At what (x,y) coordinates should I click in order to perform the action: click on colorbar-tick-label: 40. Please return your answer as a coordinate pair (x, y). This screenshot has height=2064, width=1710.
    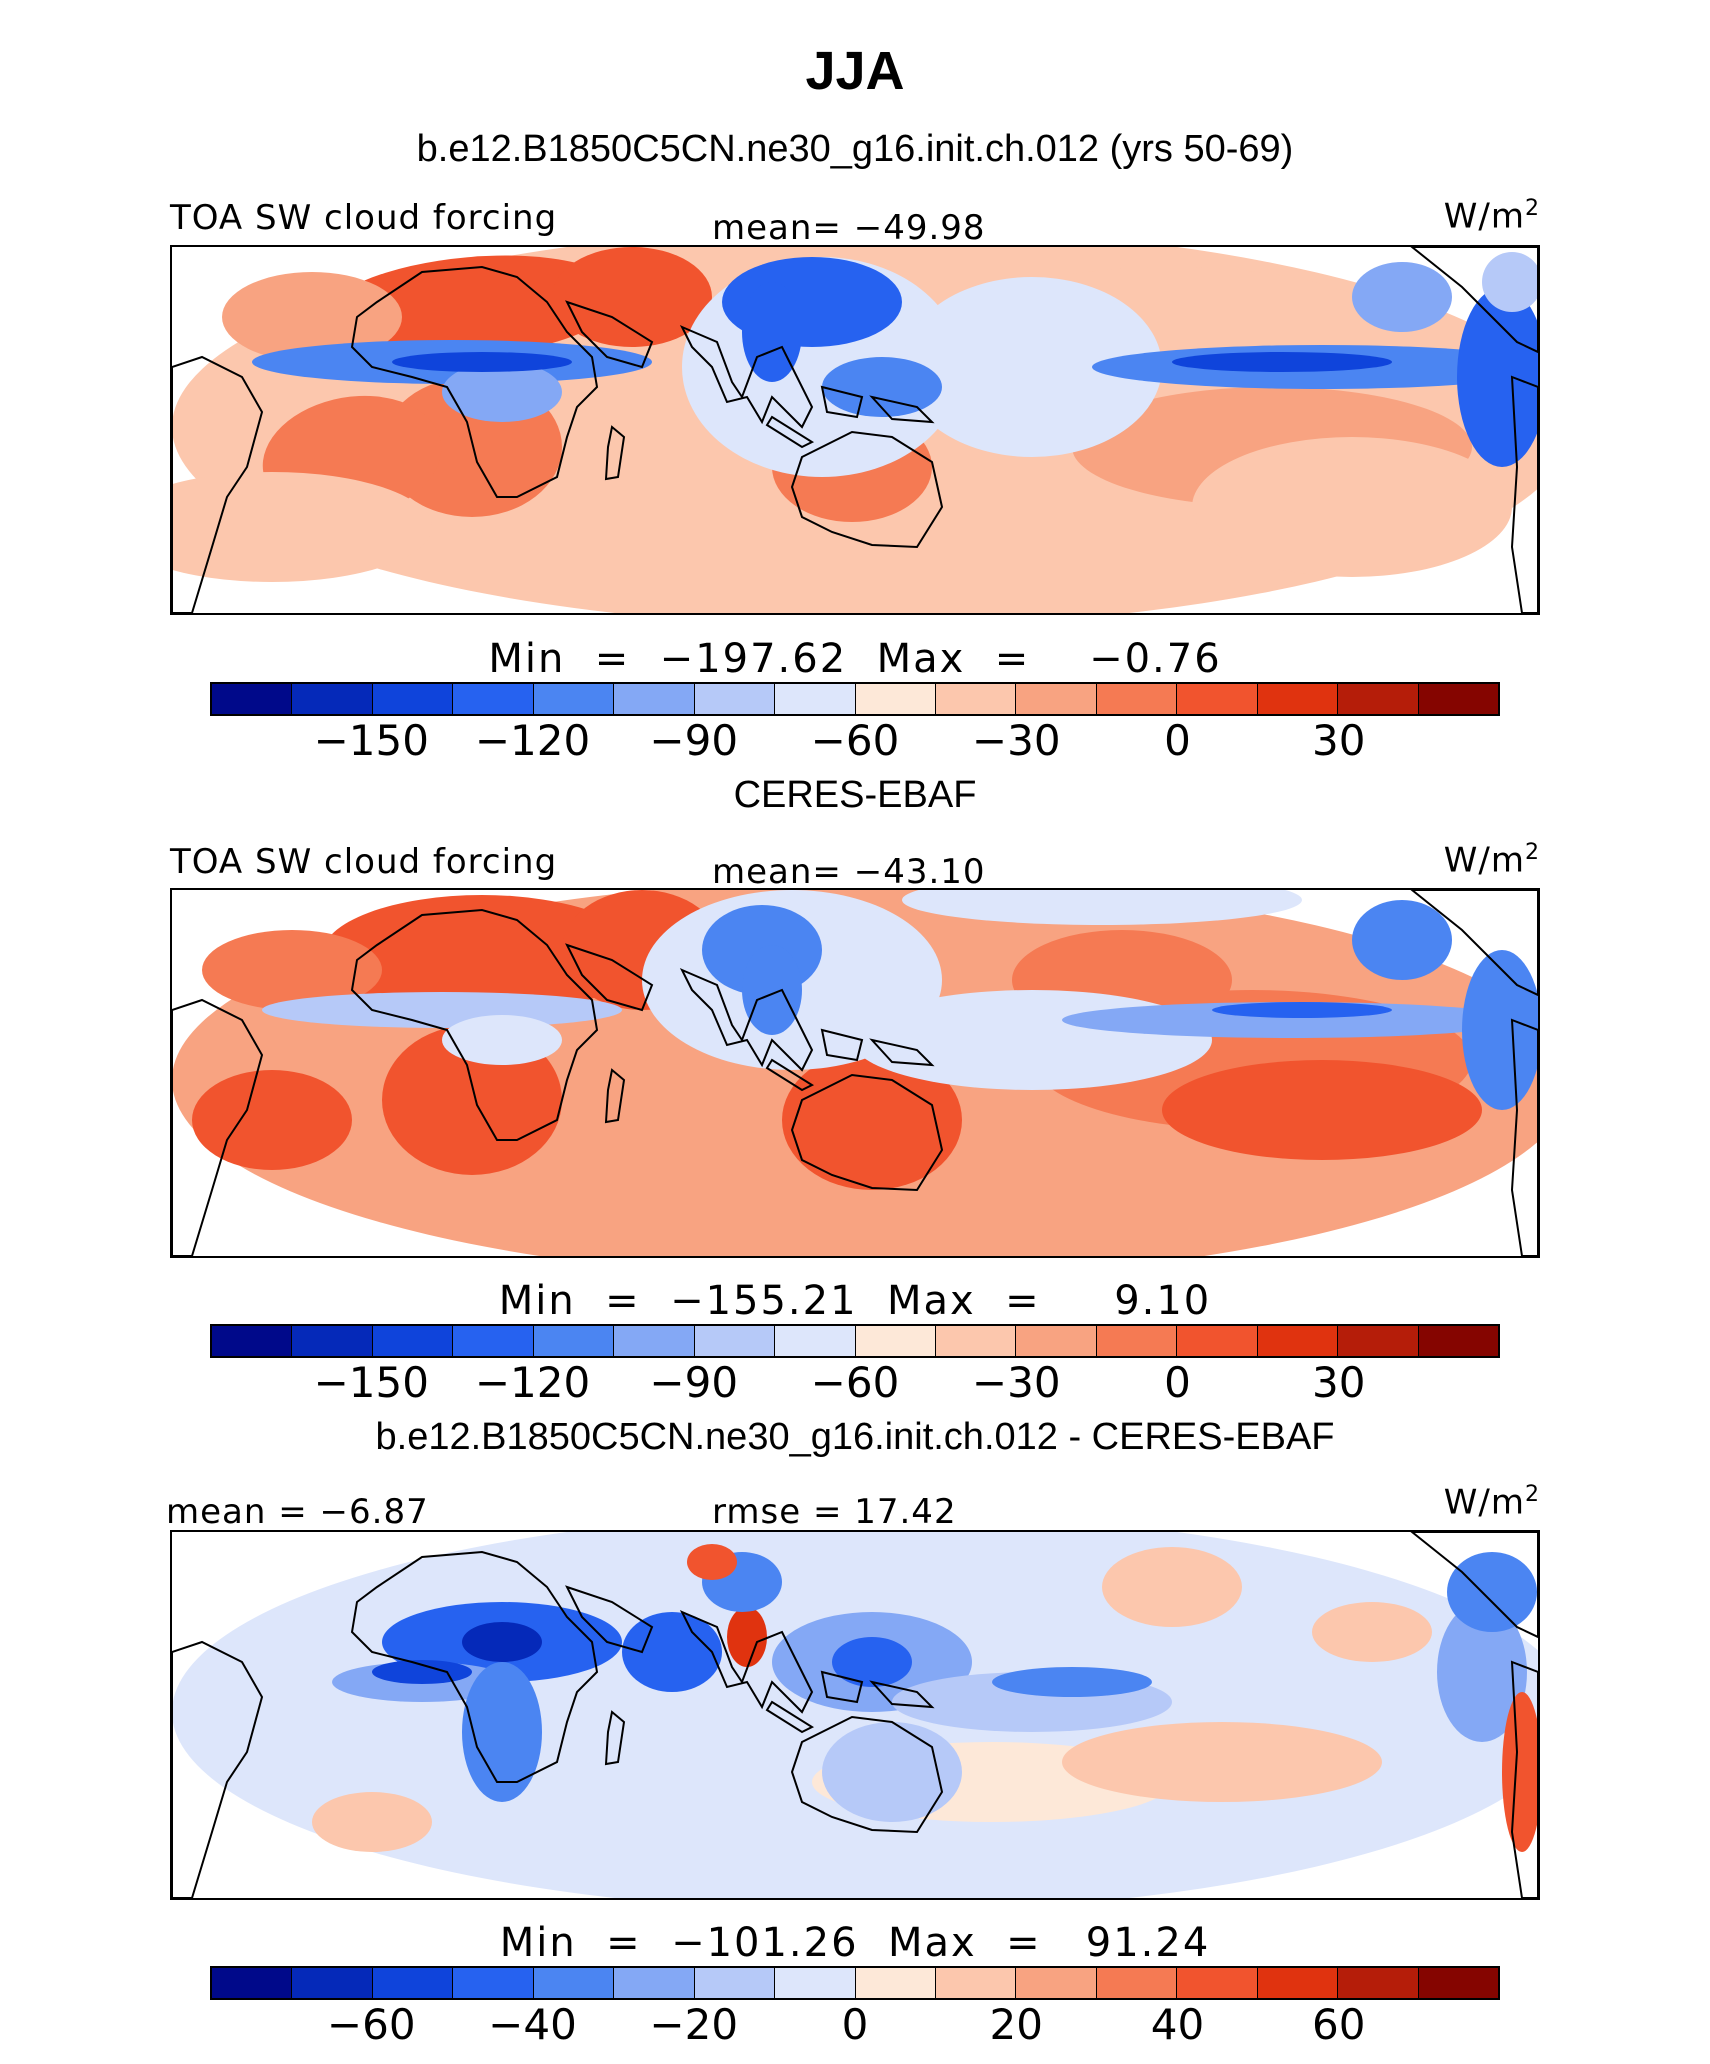
    Looking at the image, I should click on (1177, 2024).